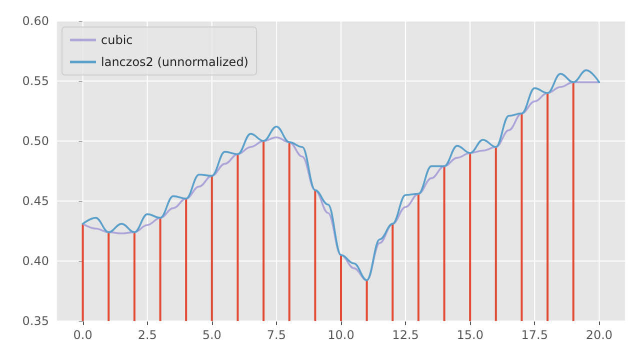  I want to click on y-tick-label: 0.40, so click(35, 261).